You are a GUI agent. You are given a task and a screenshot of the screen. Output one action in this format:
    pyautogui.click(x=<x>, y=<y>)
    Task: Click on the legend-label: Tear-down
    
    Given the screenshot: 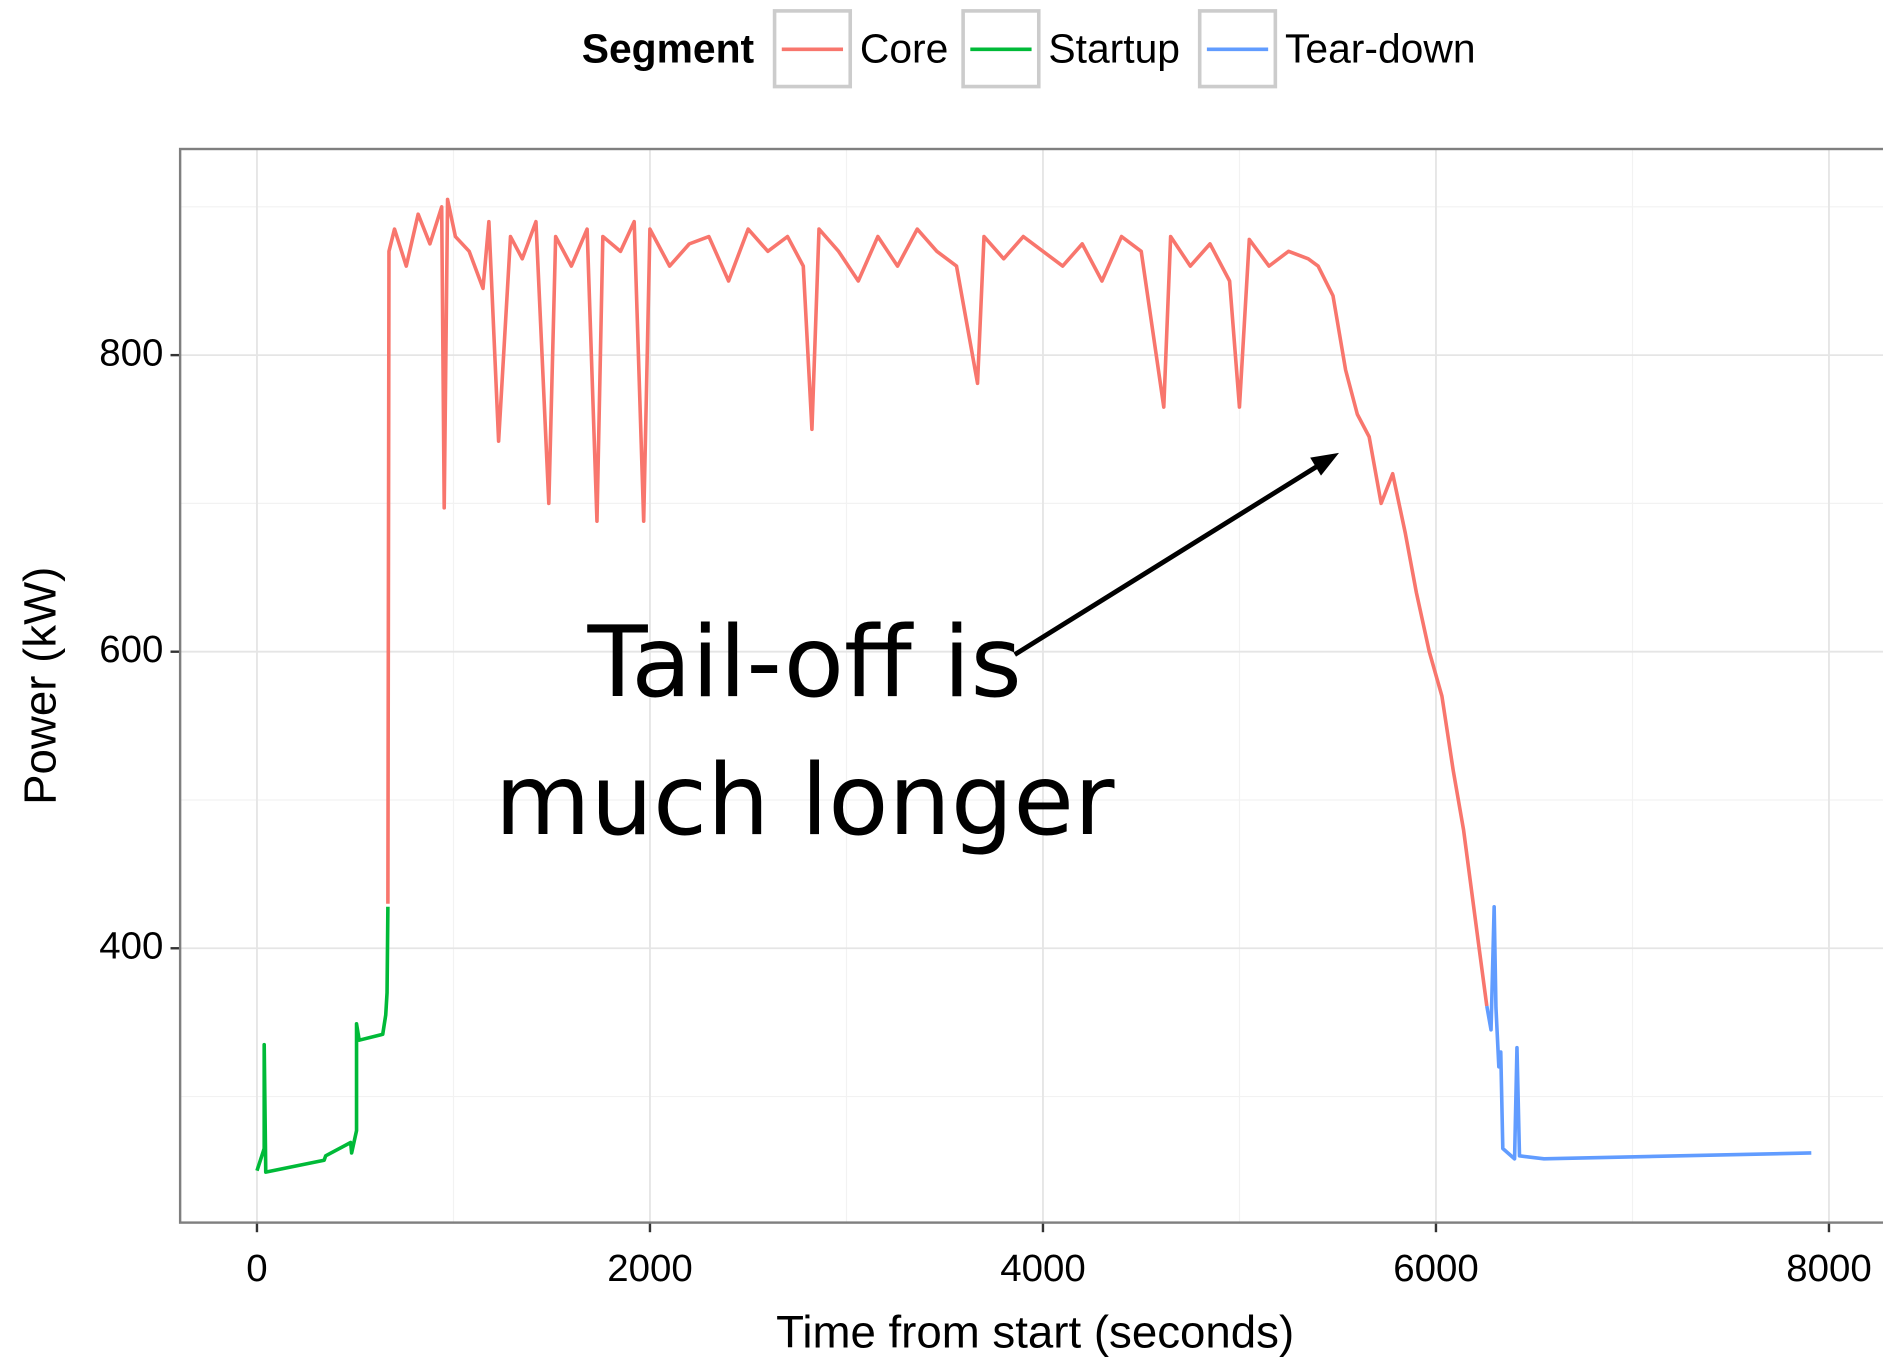 What is the action you would take?
    pyautogui.click(x=1380, y=49)
    